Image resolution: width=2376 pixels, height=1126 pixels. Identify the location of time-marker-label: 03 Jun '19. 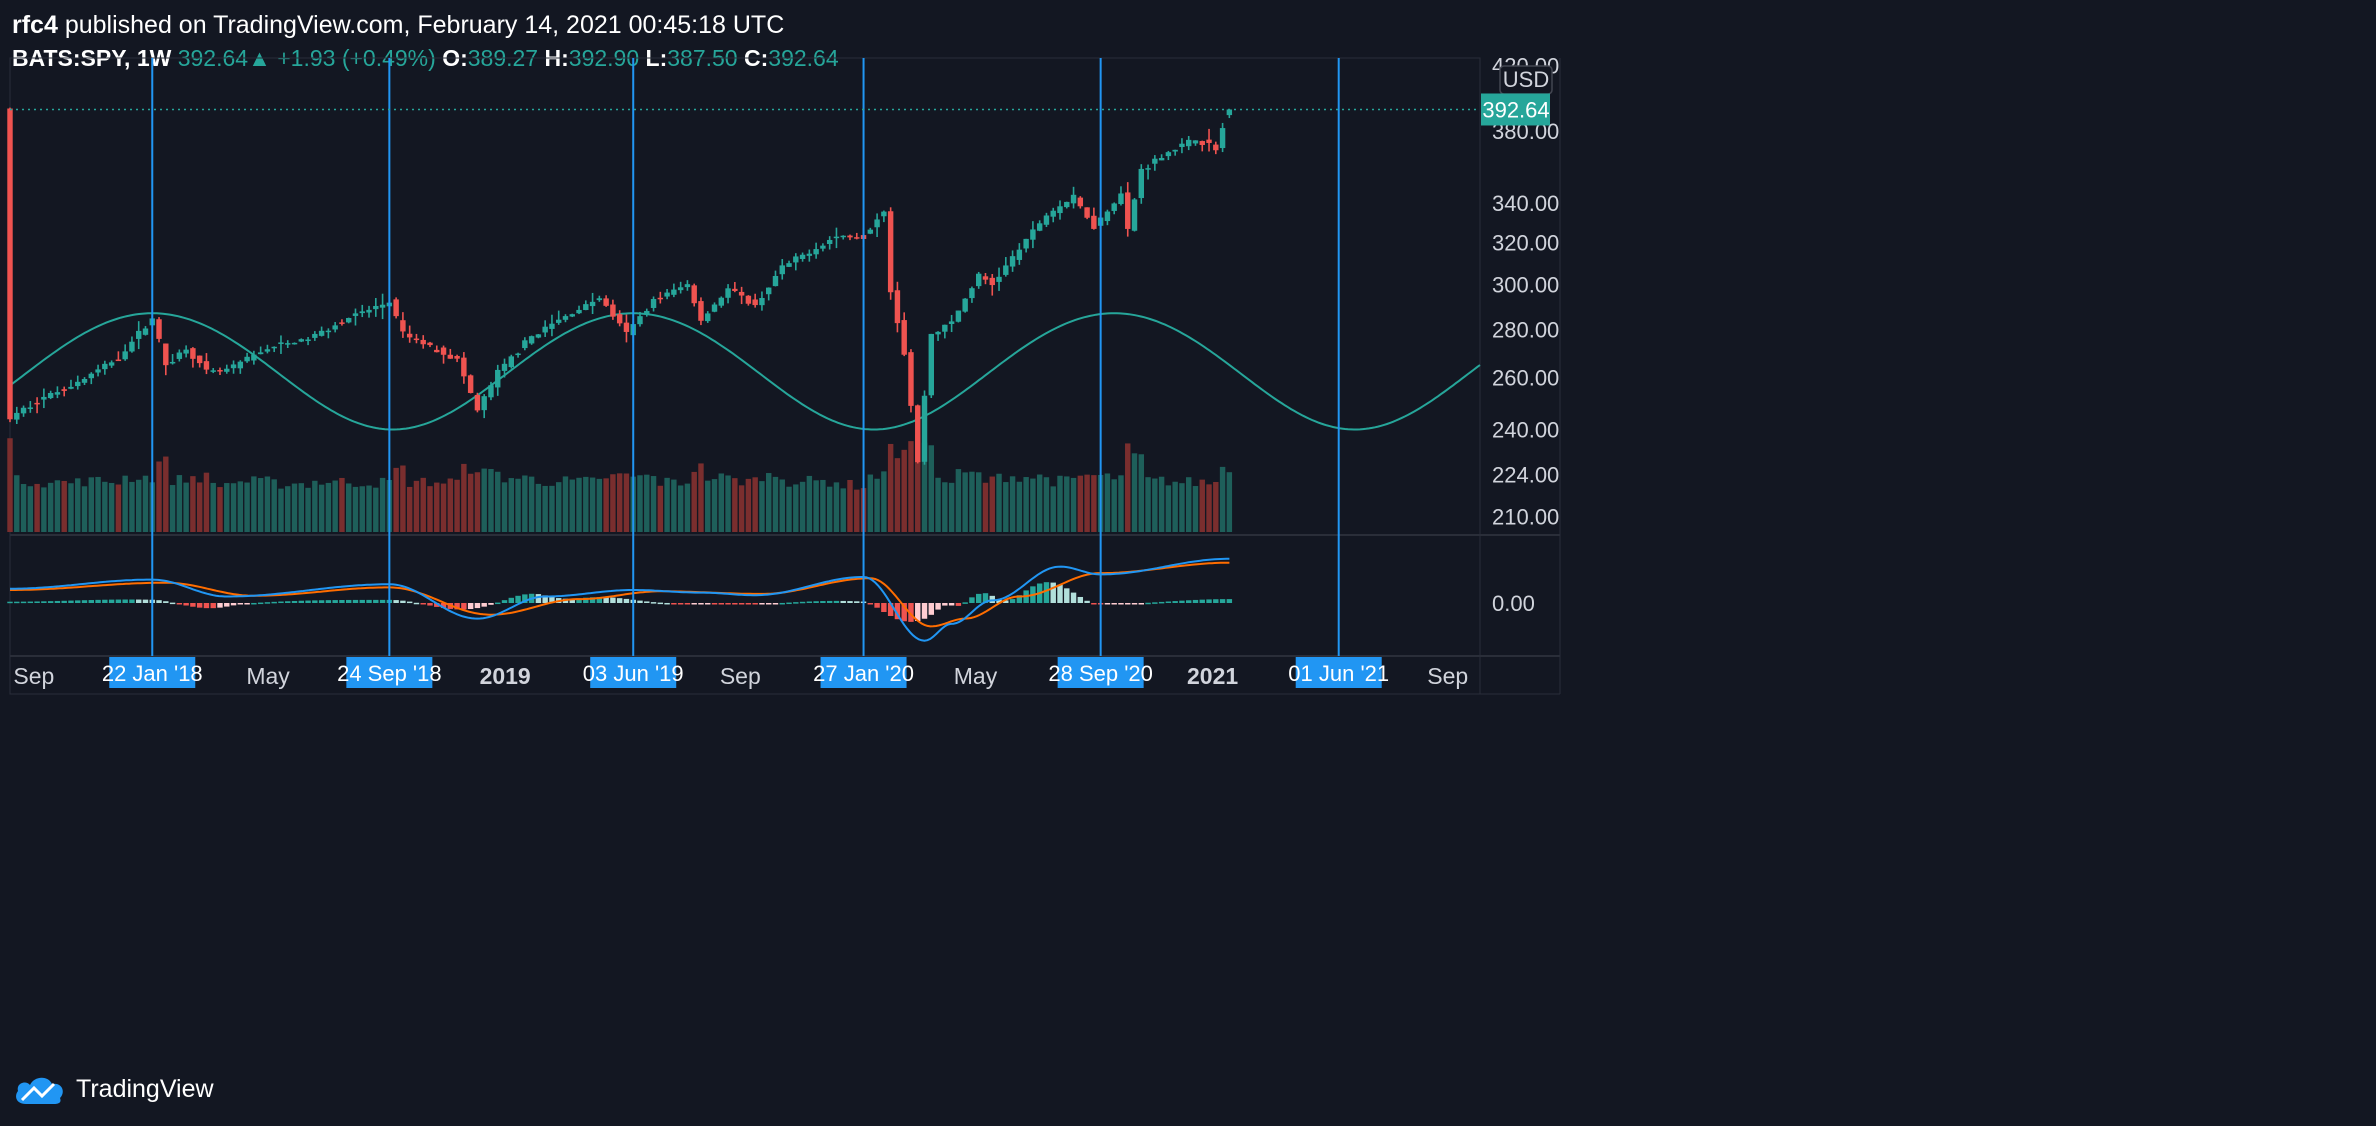
(633, 673).